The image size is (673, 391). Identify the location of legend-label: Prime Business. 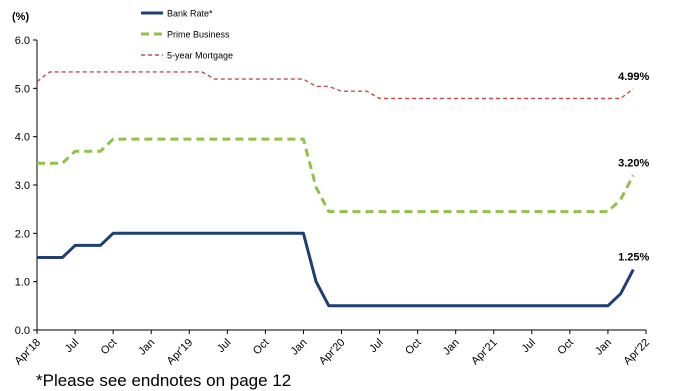
(198, 35).